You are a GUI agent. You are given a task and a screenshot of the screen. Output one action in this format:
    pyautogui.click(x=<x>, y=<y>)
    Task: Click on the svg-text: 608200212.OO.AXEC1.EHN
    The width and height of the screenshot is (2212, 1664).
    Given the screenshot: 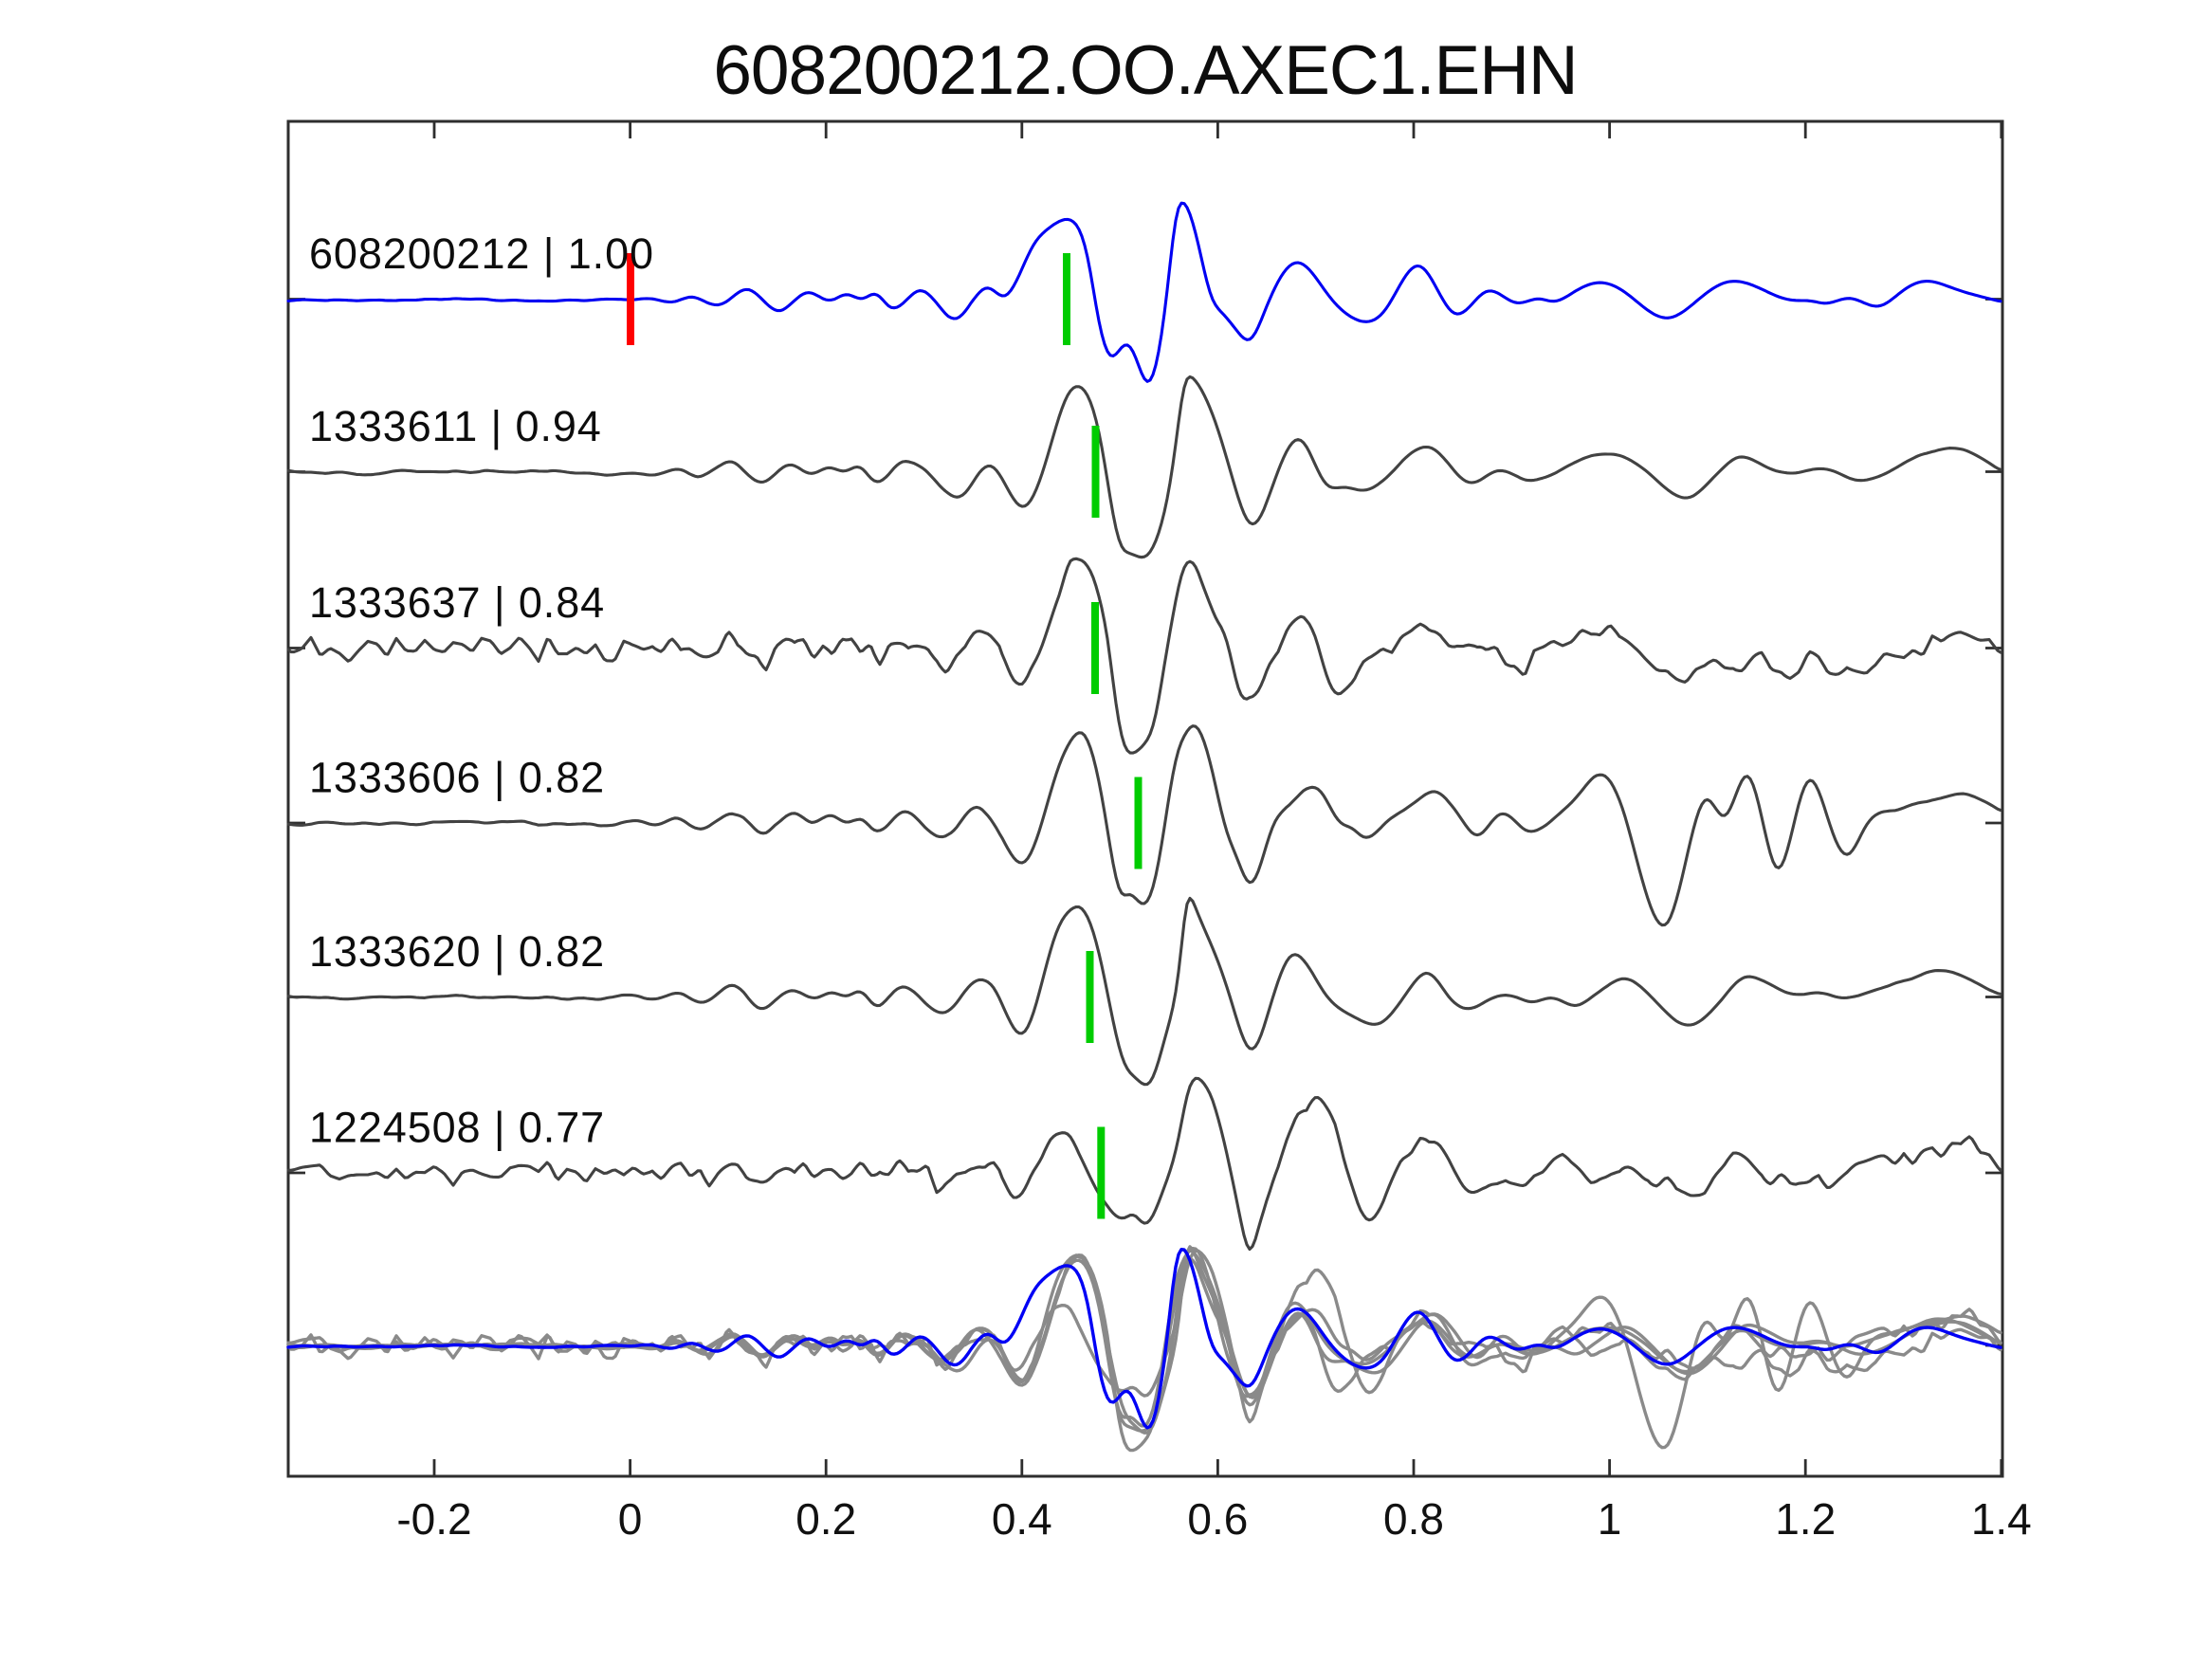 What is the action you would take?
    pyautogui.click(x=1145, y=70)
    